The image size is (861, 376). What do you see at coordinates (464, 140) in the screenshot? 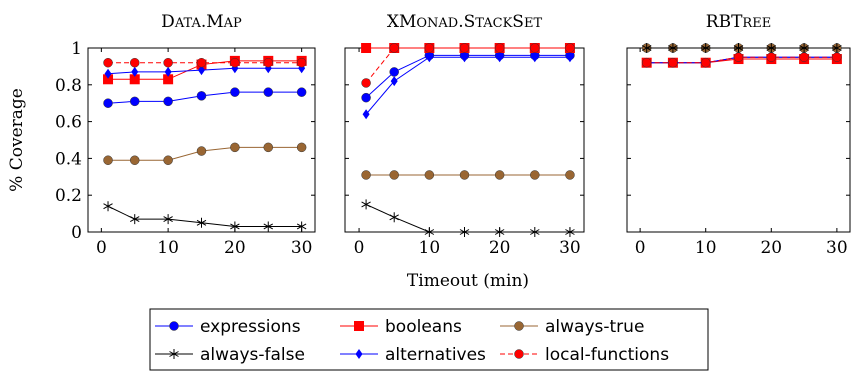
I see `plot-frame-xmonad-stackset` at bounding box center [464, 140].